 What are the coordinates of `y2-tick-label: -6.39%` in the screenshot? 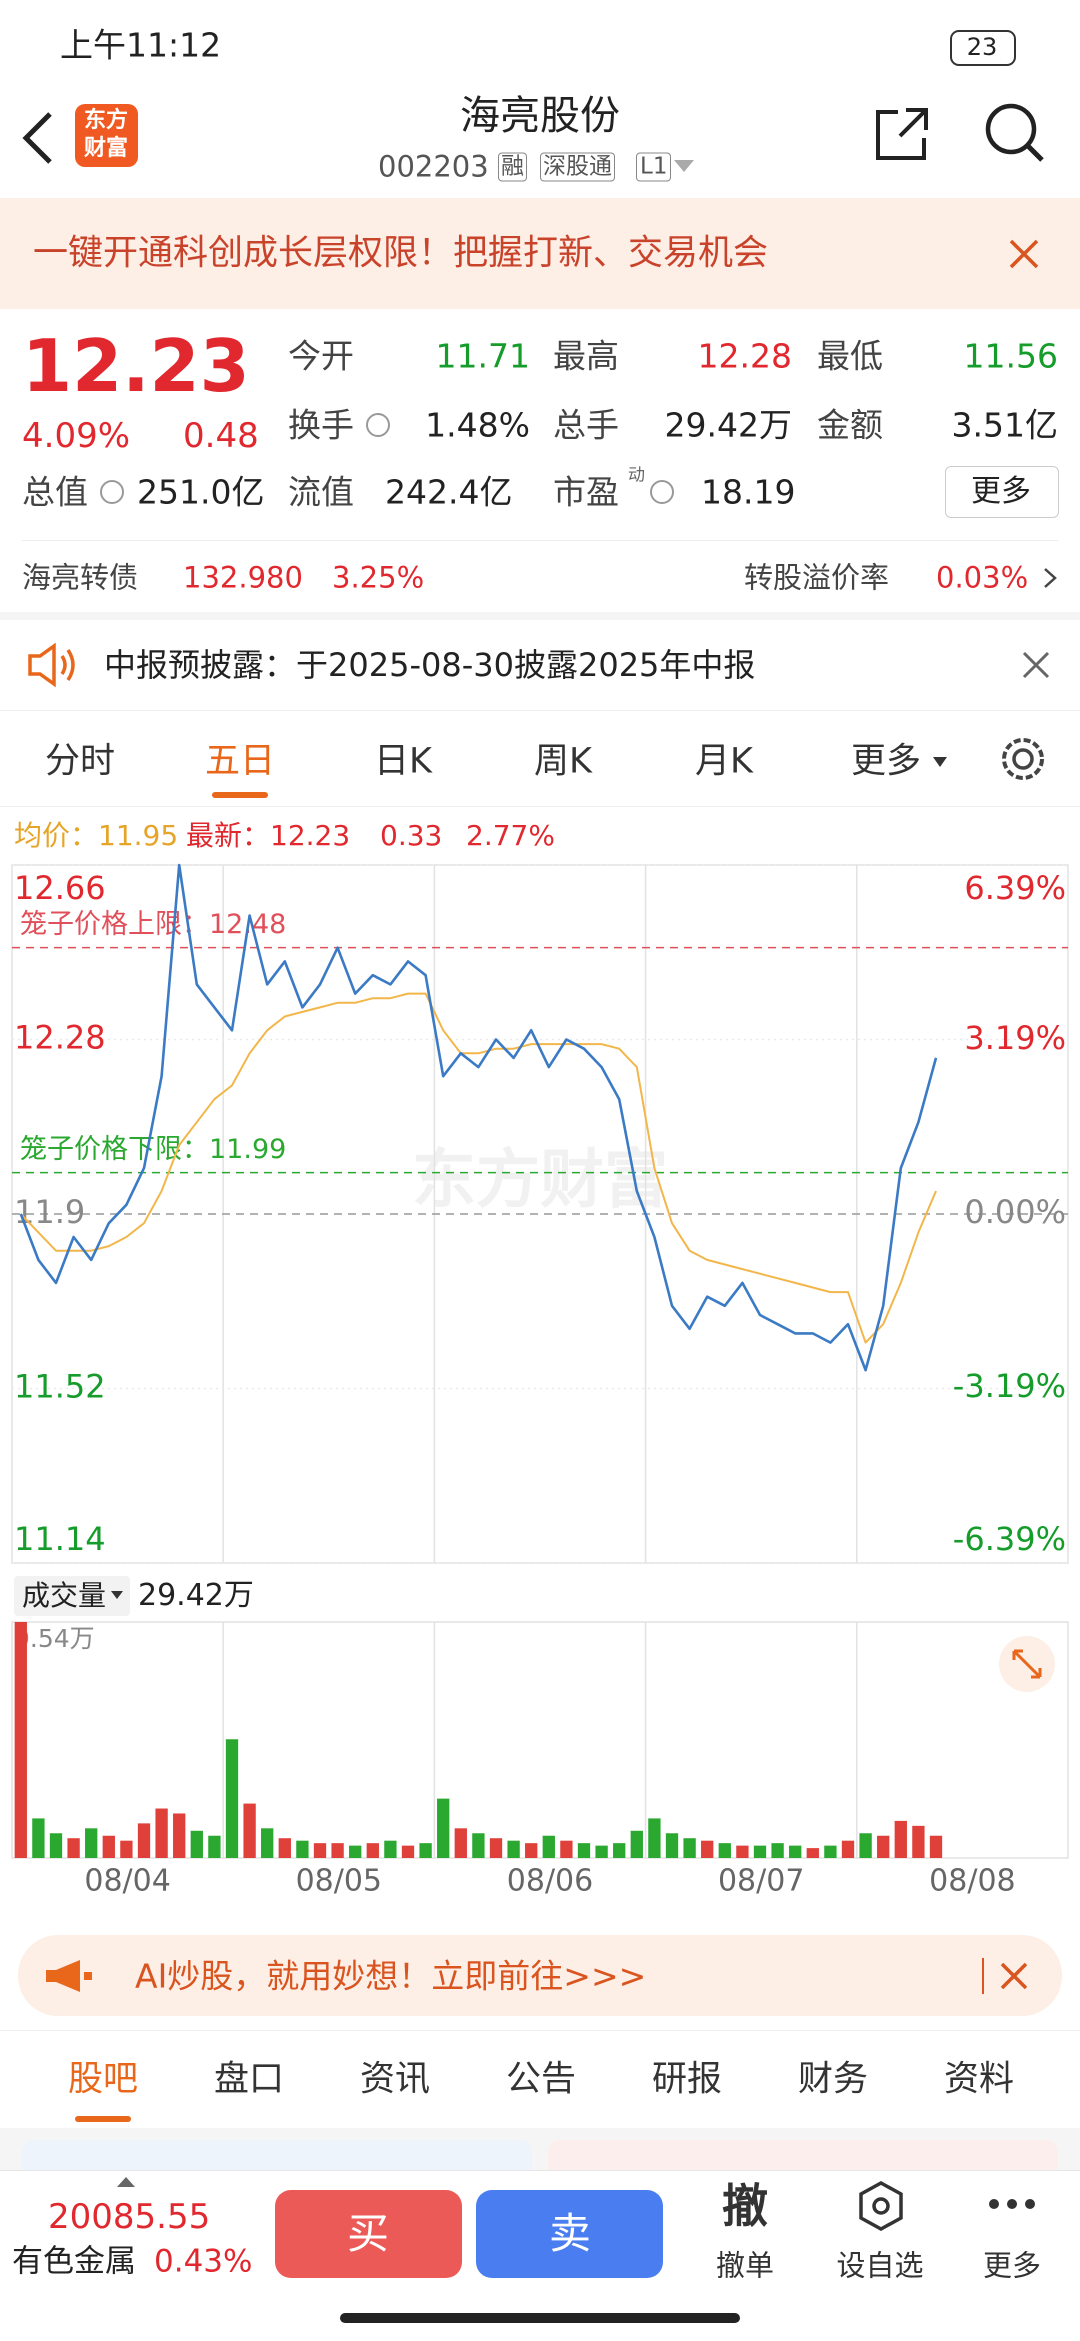 It's located at (1009, 1539).